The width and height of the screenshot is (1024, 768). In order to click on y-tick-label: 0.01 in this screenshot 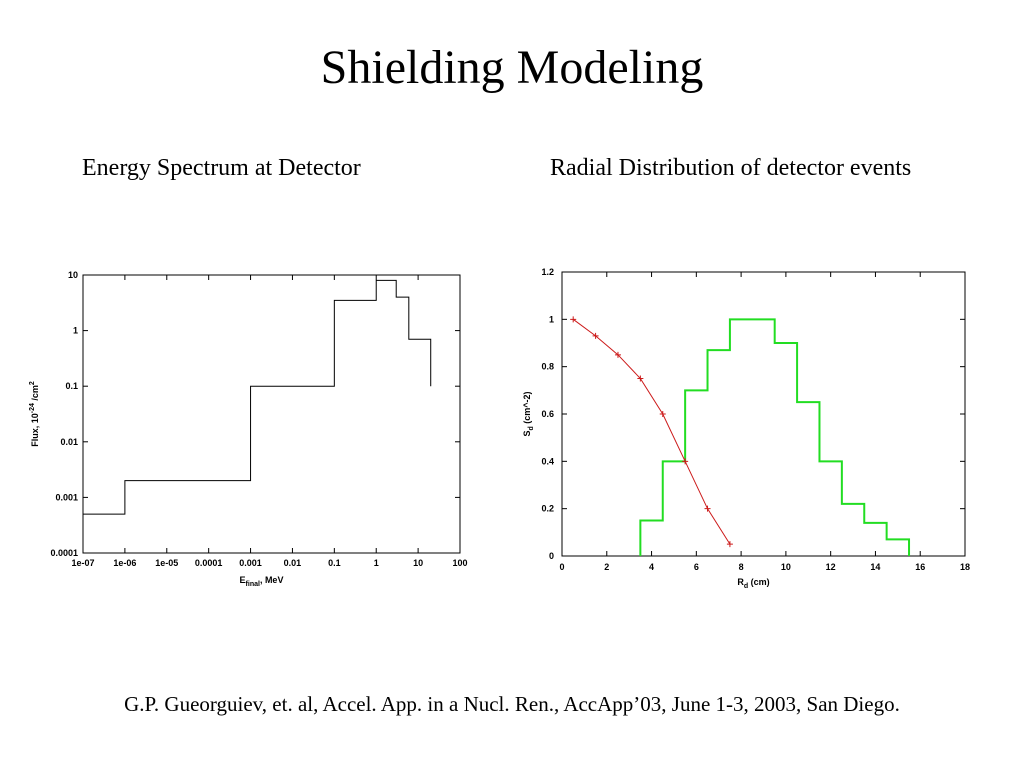, I will do `click(69, 442)`.